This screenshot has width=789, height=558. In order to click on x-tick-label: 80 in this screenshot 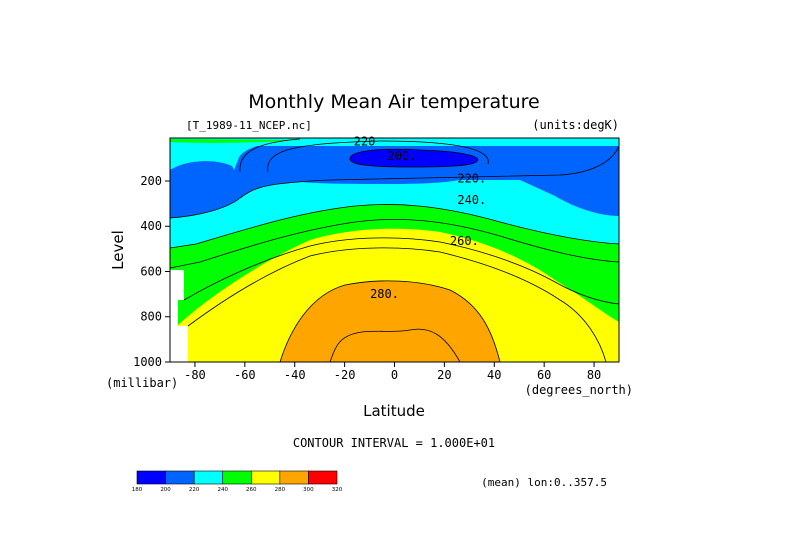, I will do `click(594, 375)`.